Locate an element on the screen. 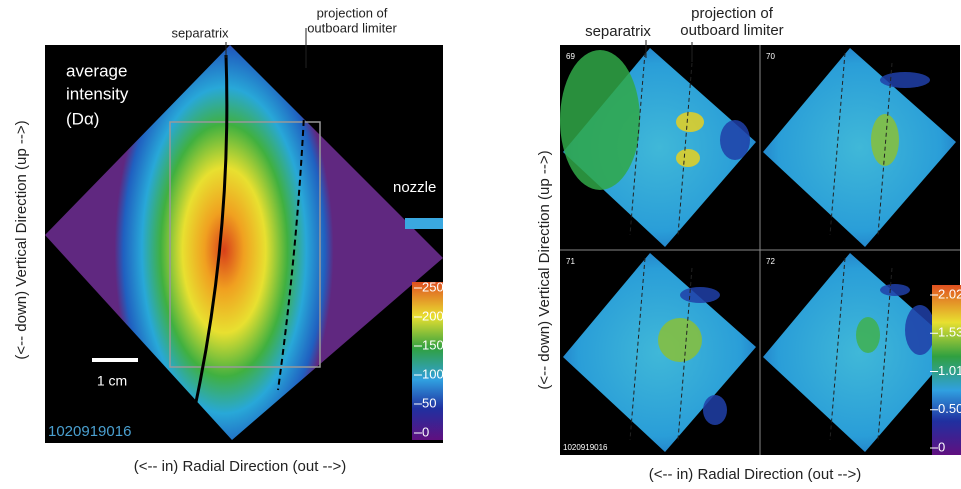 Image resolution: width=961 pixels, height=489 pixels. intensity-label: intensity is located at coordinates (97, 93).